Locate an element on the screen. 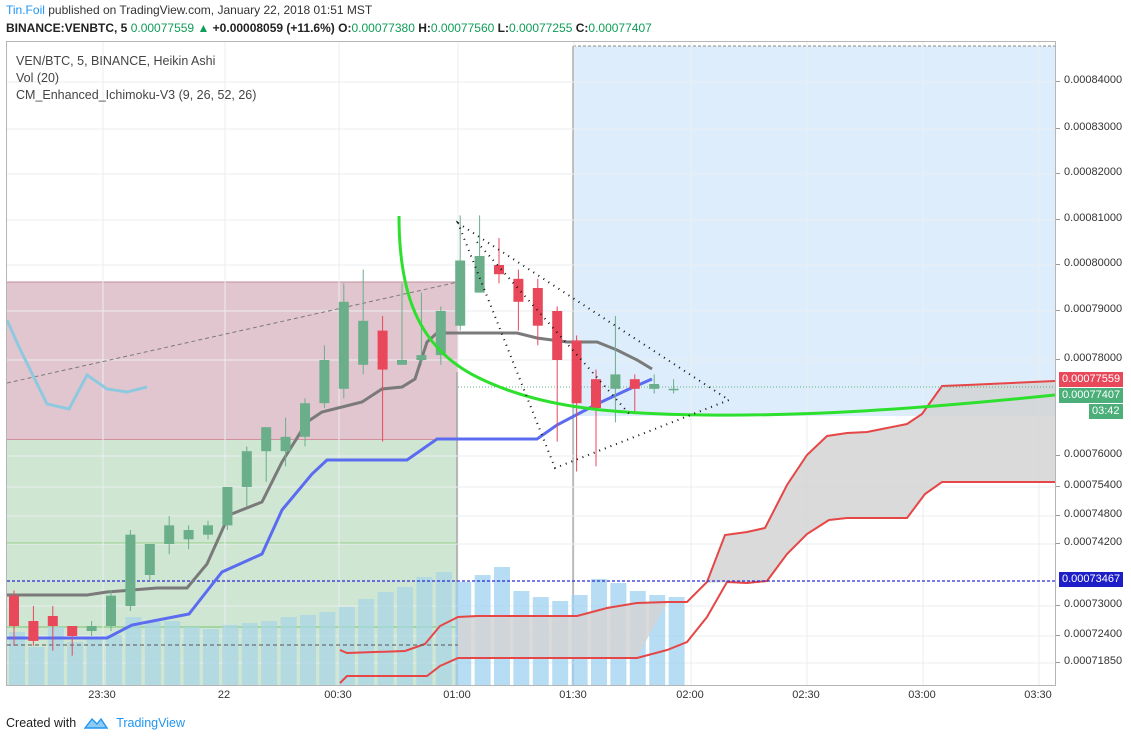  close-price-badge: 0.00077407 is located at coordinates (1091, 395).